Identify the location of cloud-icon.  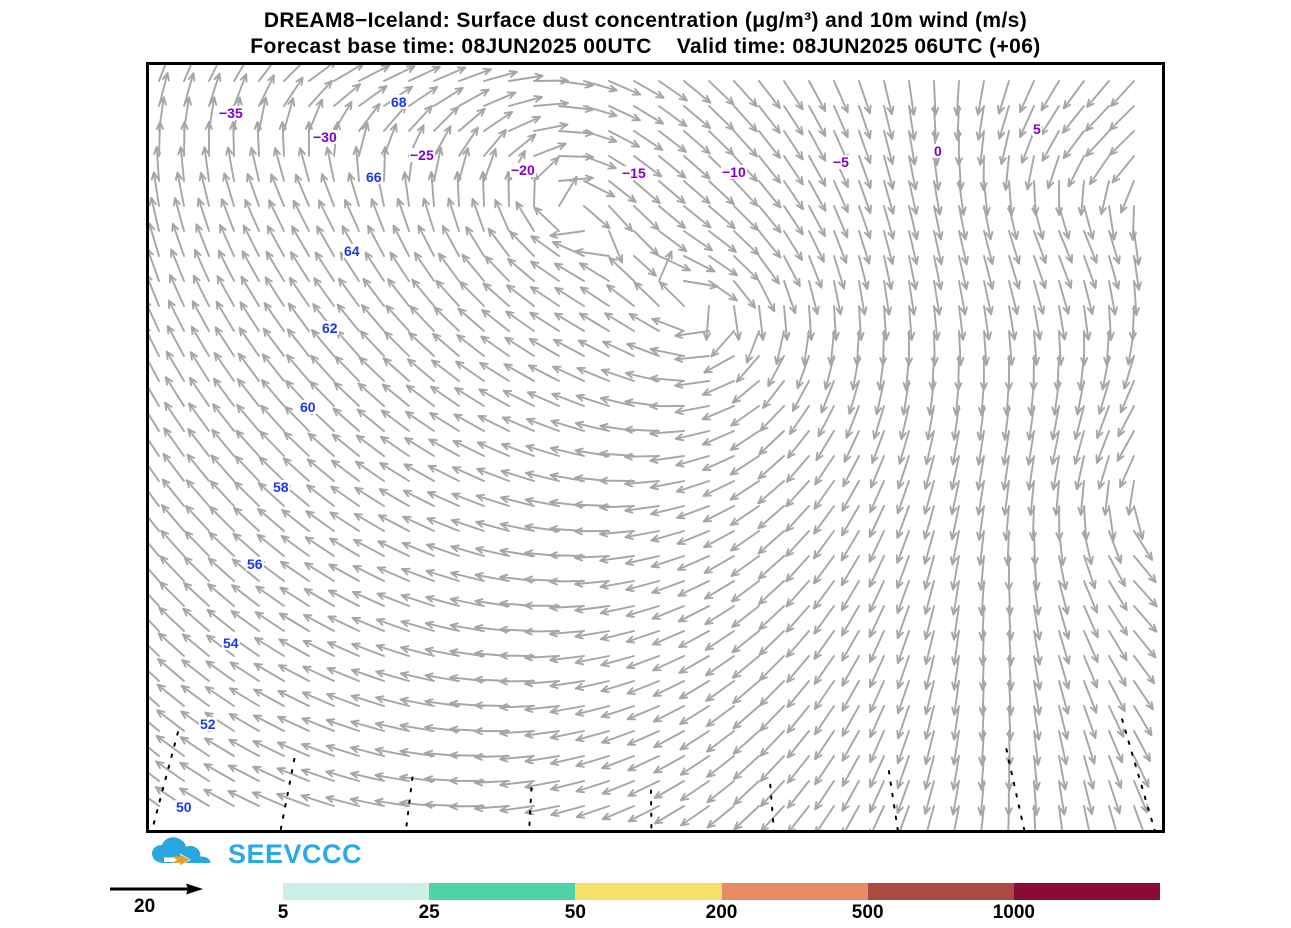
(186, 854).